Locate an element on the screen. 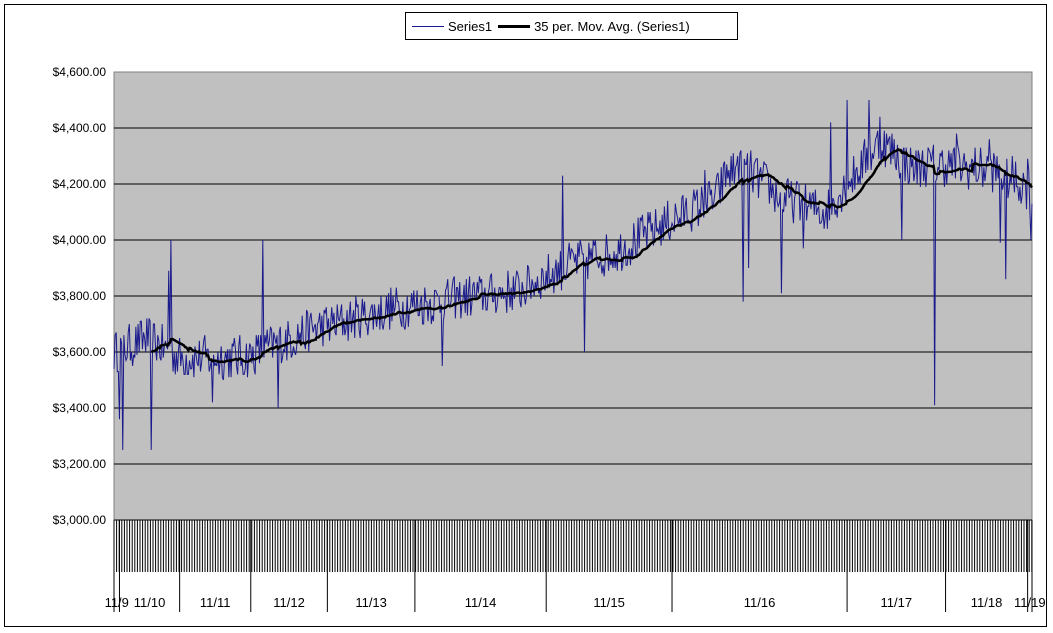 The image size is (1053, 633). x-group-label: 11/10 is located at coordinates (150, 602).